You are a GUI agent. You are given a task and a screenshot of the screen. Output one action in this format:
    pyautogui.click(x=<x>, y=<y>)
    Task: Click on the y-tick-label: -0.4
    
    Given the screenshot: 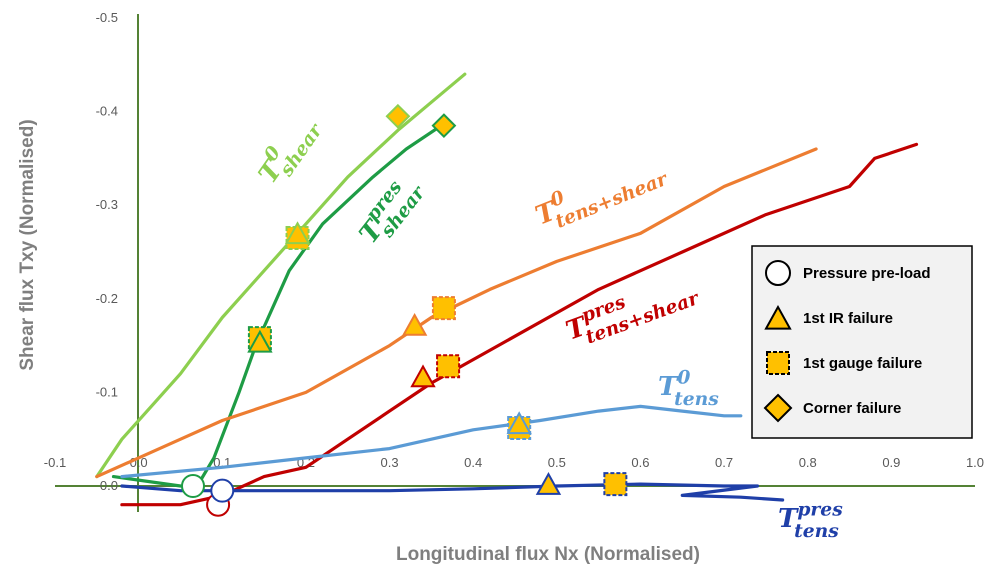 What is the action you would take?
    pyautogui.click(x=107, y=111)
    